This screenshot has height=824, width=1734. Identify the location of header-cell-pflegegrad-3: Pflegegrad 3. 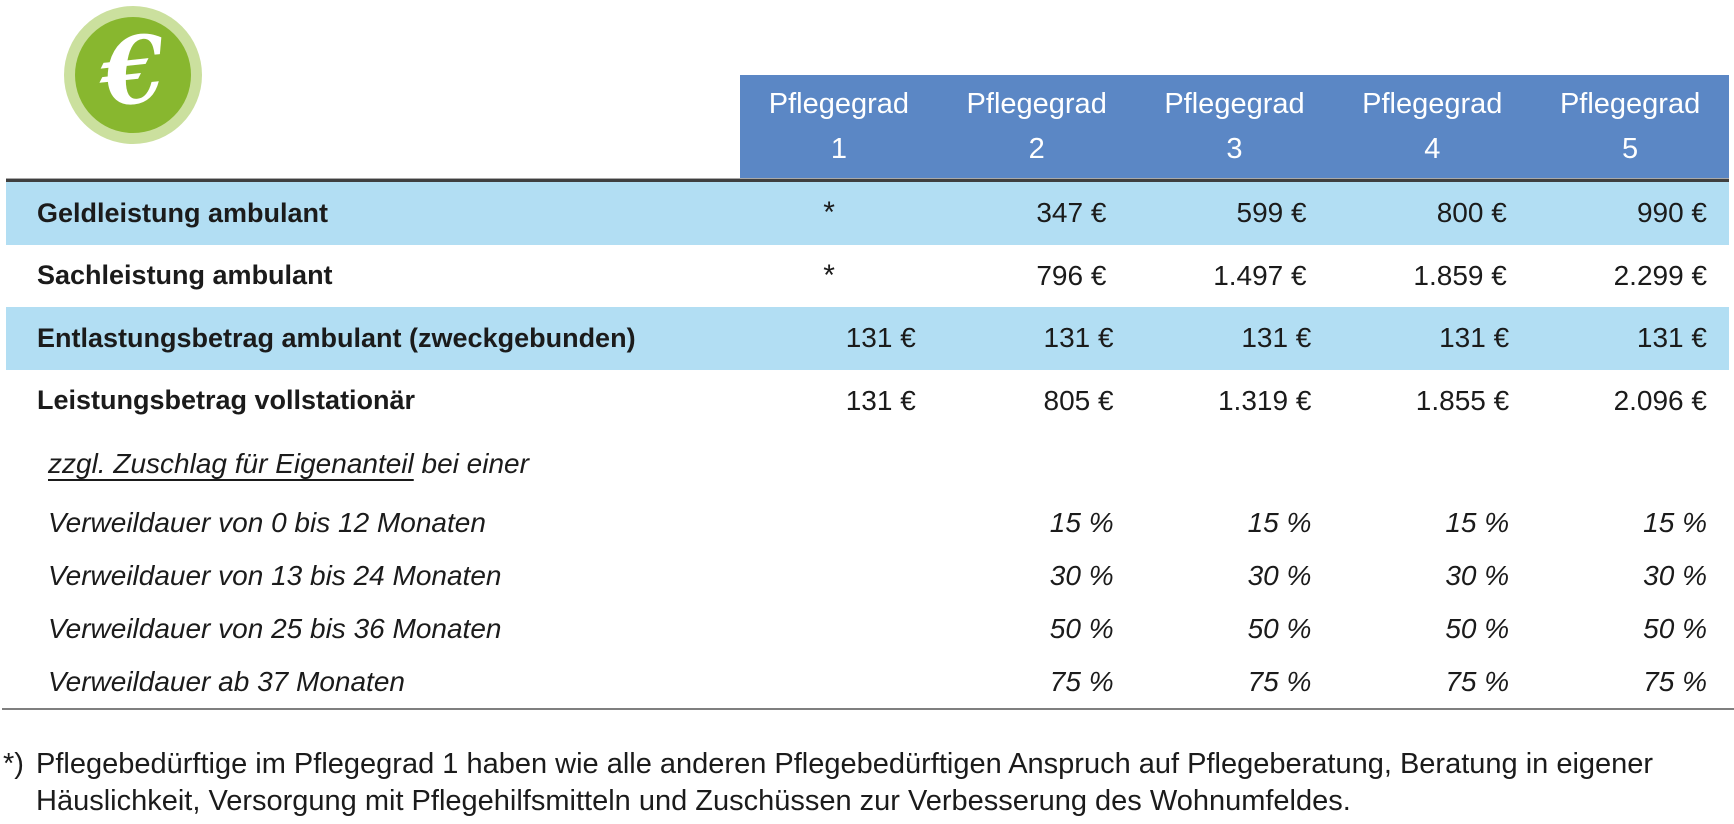
(1235, 126).